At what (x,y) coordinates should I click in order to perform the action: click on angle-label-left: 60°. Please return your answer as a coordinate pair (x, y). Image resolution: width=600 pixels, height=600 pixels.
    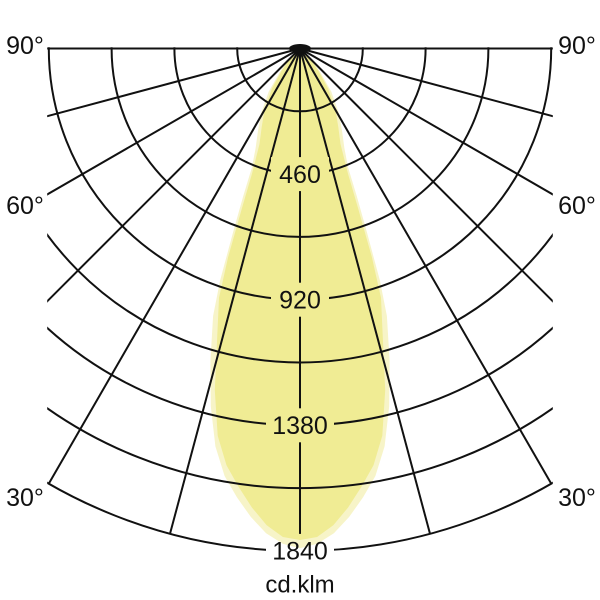
    Looking at the image, I should click on (25, 206).